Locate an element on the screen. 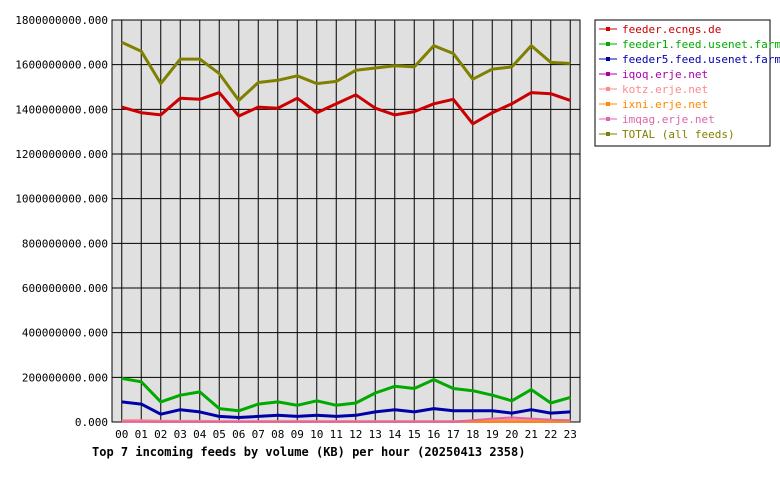 The image size is (780, 480). legend-label: kotz.erje.net is located at coordinates (665, 89).